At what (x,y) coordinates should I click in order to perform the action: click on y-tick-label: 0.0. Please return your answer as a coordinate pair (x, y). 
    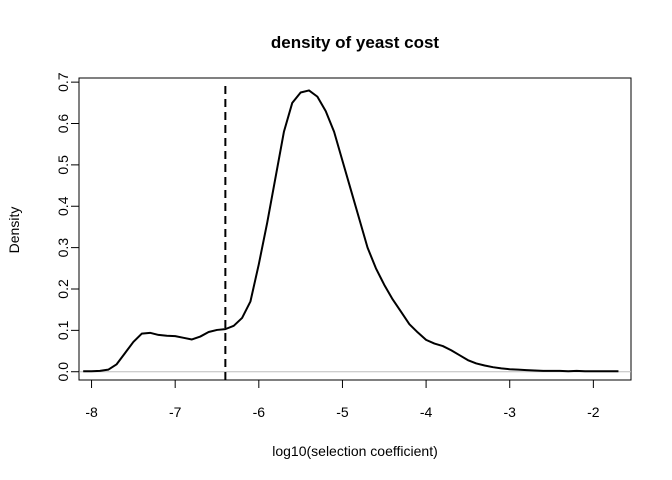
    Looking at the image, I should click on (63, 372).